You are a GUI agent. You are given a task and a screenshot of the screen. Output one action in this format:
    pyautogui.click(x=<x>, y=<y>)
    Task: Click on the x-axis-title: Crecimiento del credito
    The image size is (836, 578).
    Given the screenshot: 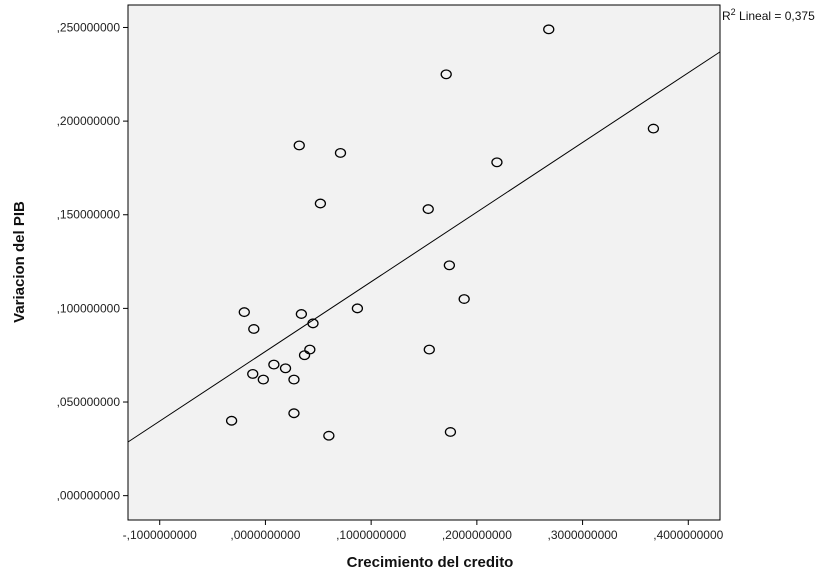 What is the action you would take?
    pyautogui.click(x=430, y=562)
    